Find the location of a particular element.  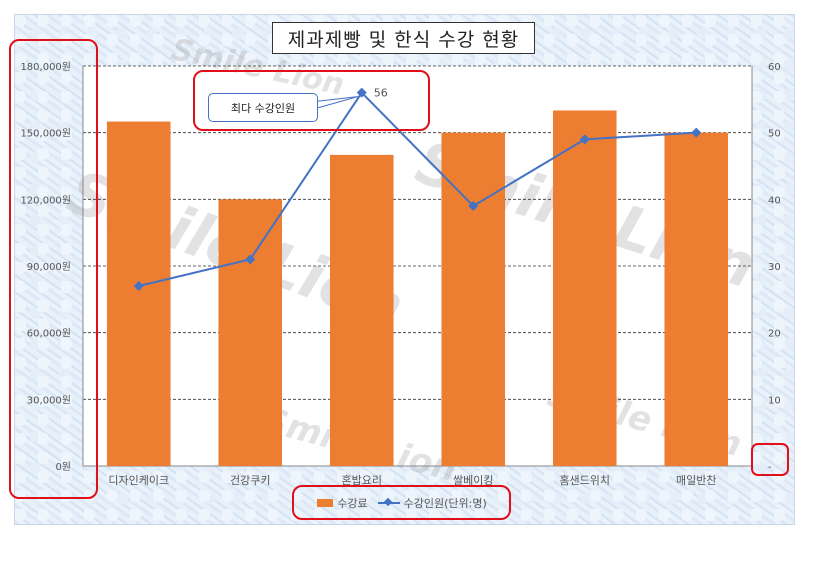

highlight-legend is located at coordinates (401, 502).